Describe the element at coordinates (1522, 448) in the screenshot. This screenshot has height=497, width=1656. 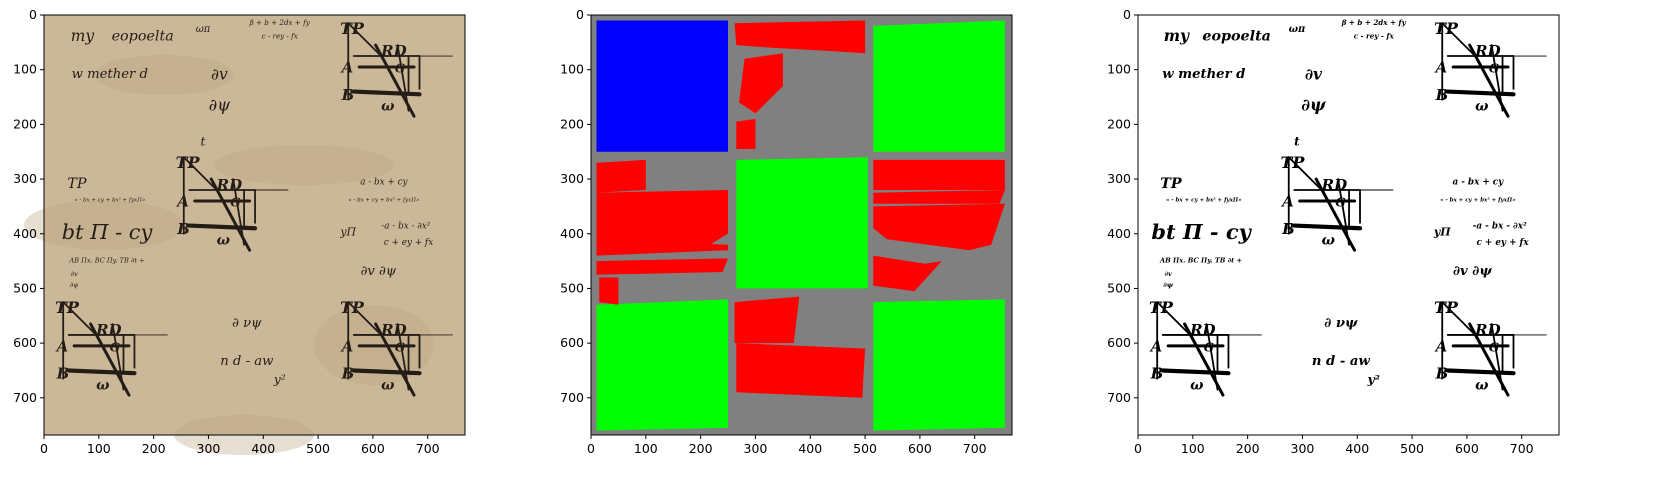
I see `x-tick-label: 700` at that location.